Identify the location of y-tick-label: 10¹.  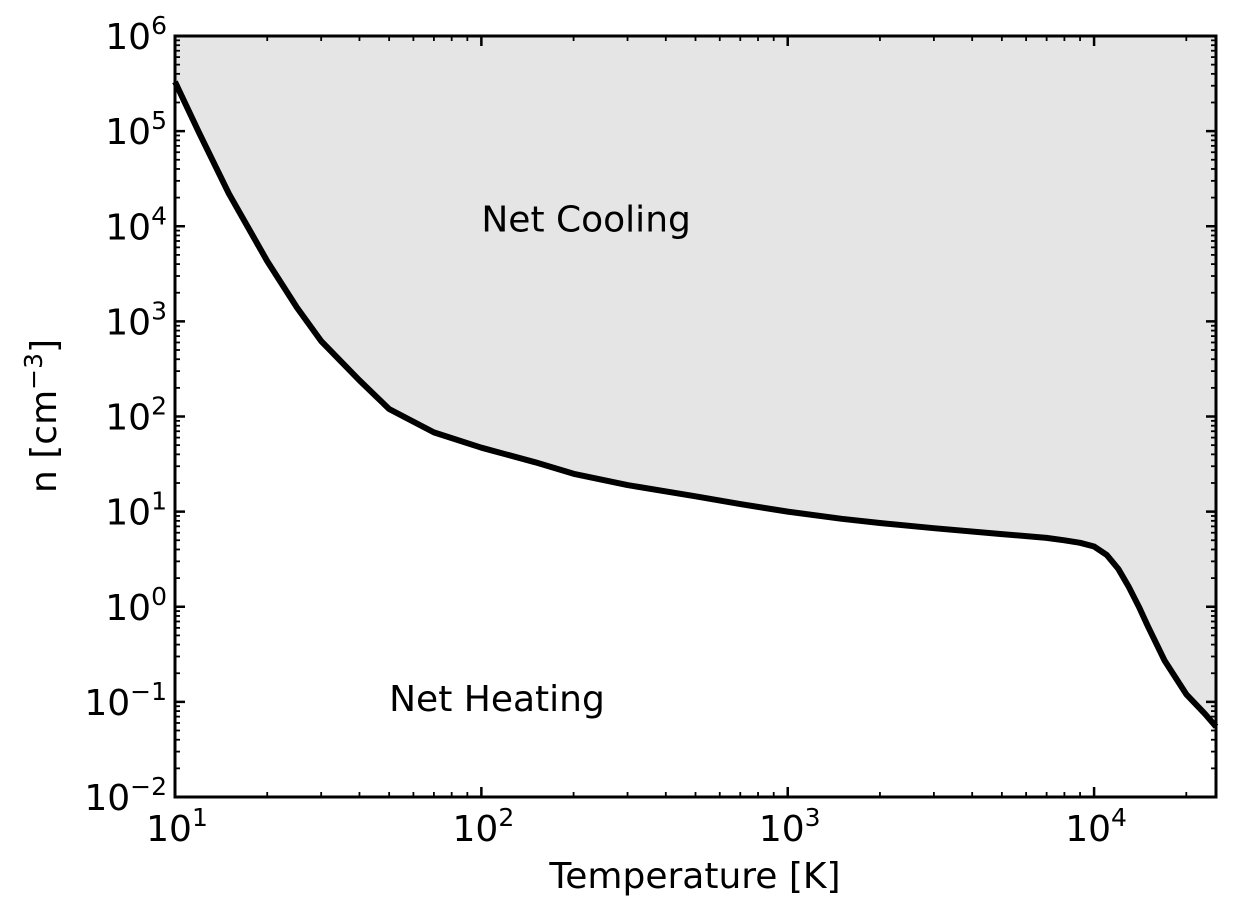
(136, 510).